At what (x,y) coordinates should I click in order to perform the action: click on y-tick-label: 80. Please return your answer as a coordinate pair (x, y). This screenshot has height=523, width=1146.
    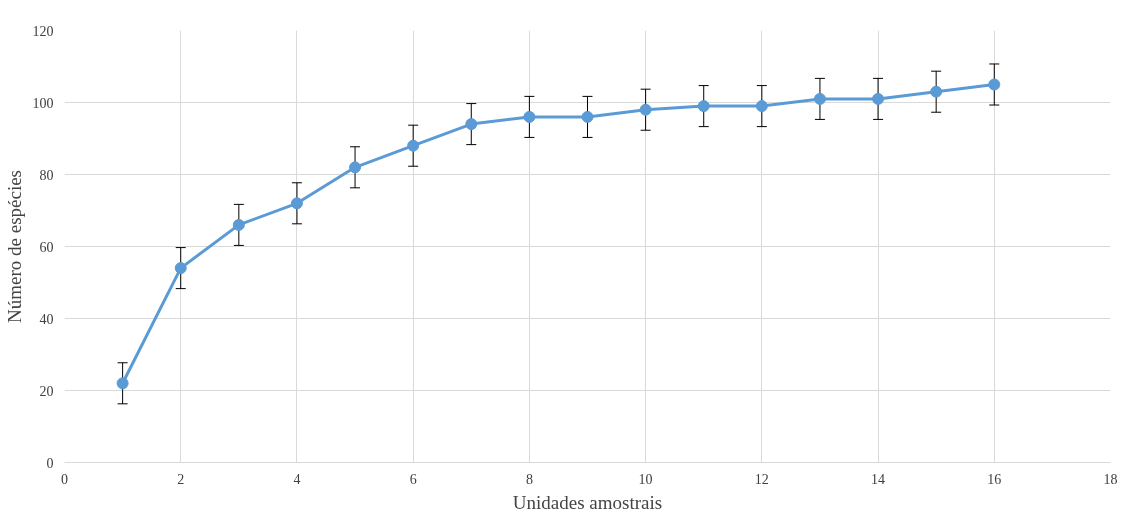
    Looking at the image, I should click on (46, 175).